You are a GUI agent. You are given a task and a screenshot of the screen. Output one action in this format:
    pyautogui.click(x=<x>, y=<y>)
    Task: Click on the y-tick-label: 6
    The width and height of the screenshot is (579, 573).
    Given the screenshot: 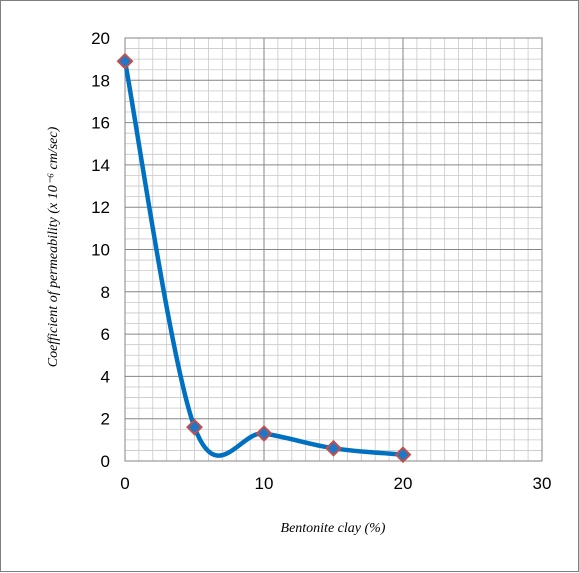 What is the action you would take?
    pyautogui.click(x=105, y=334)
    